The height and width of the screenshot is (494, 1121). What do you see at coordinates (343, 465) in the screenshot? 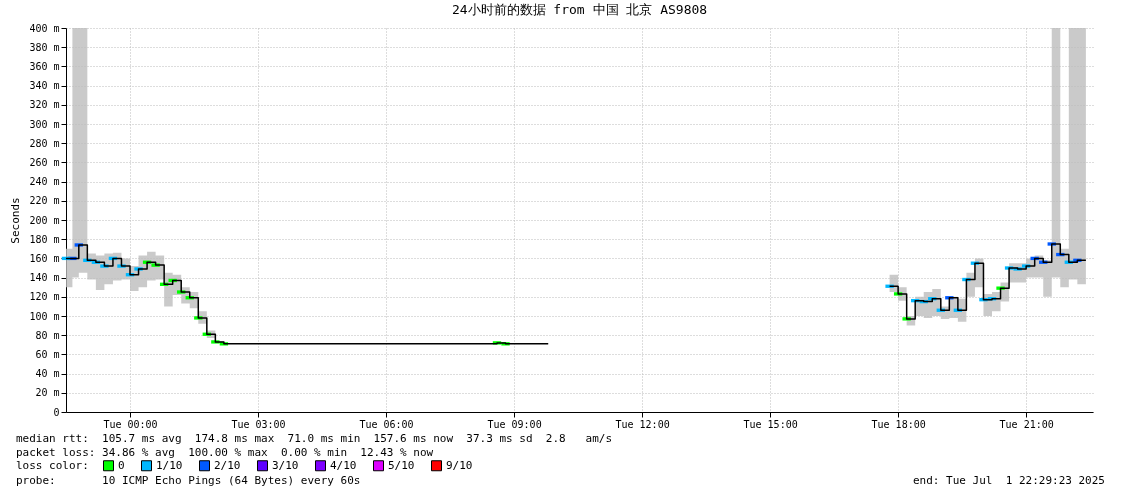
I see `legend-label: 4/10` at bounding box center [343, 465].